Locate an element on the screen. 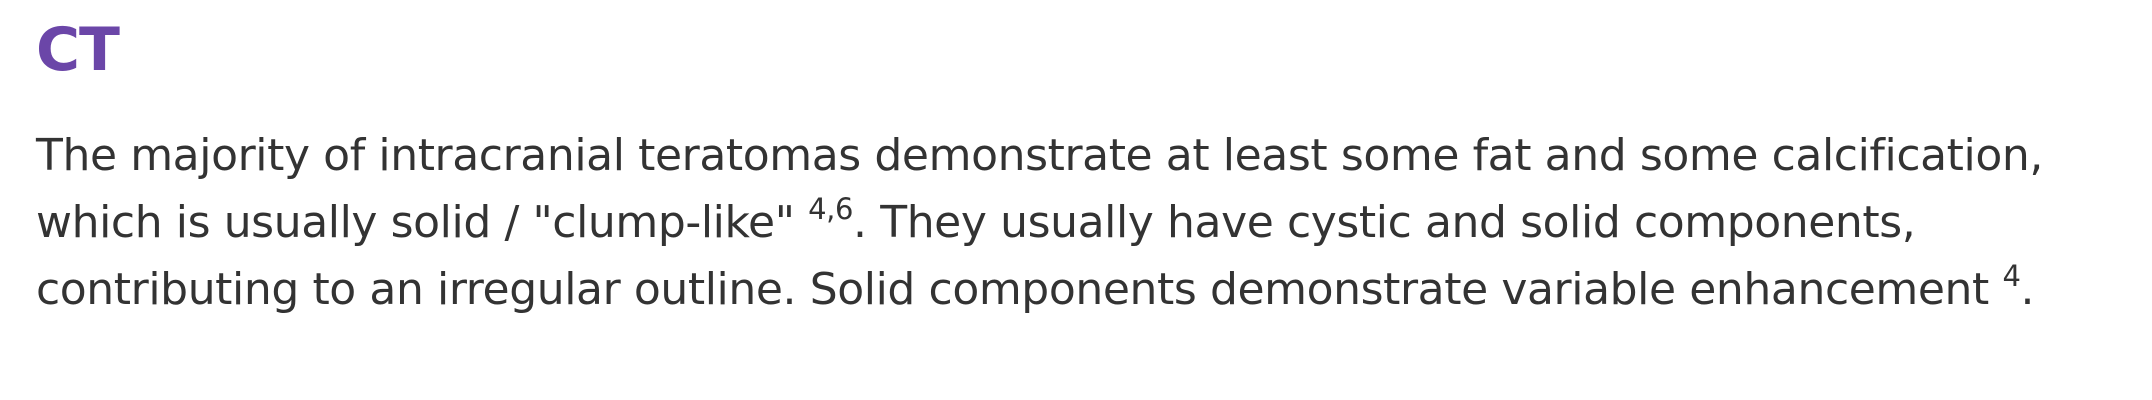 The image size is (2152, 400). reference-link-4-6: 4,6 is located at coordinates (831, 209).